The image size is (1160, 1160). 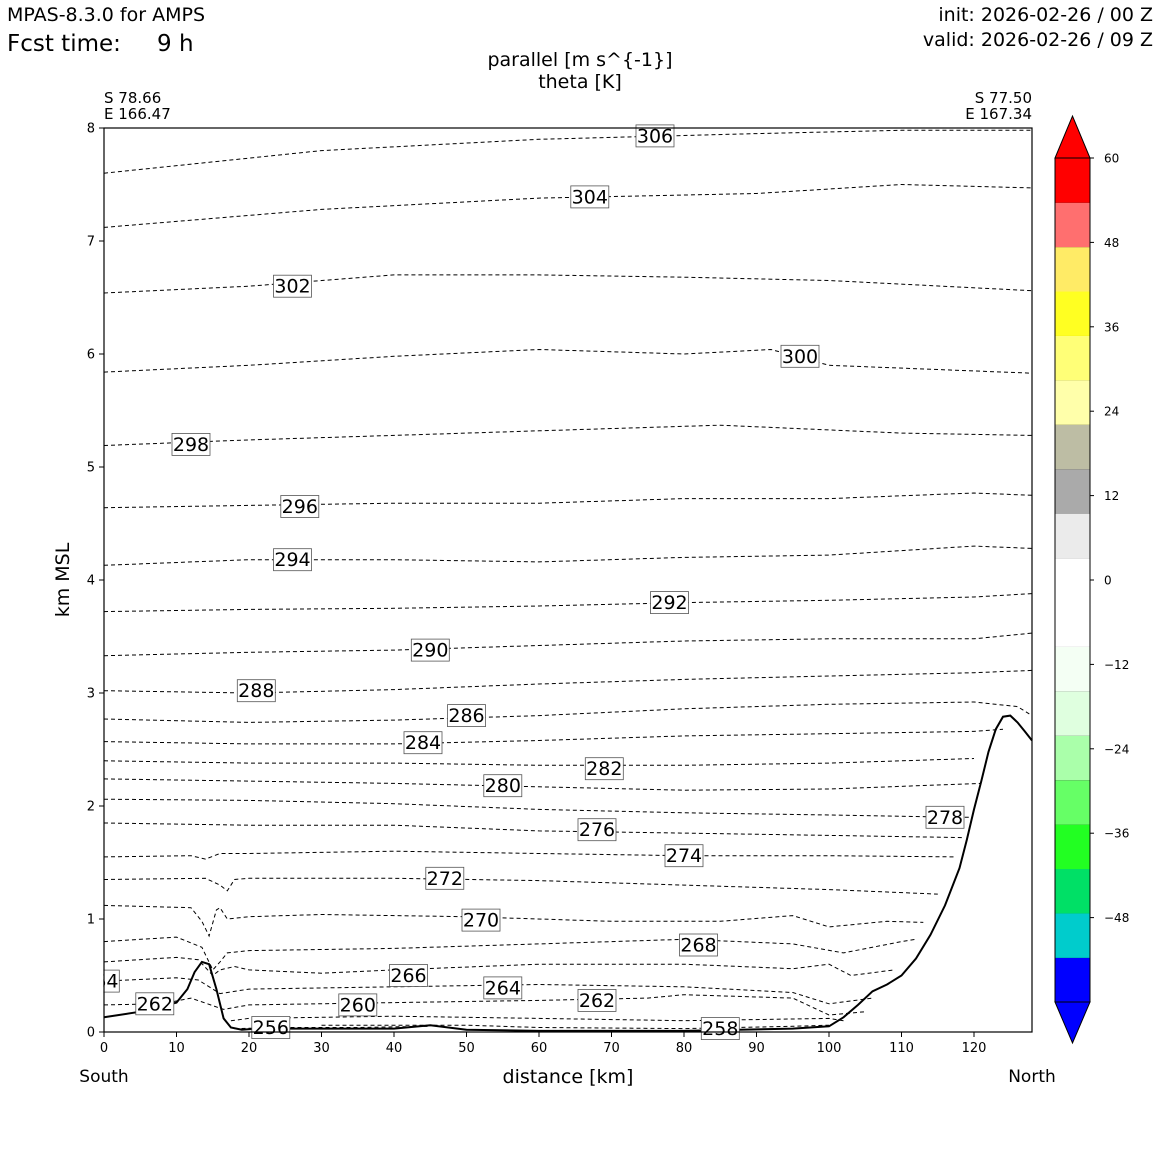 I want to click on contour-label-260-box, so click(x=358, y=1005).